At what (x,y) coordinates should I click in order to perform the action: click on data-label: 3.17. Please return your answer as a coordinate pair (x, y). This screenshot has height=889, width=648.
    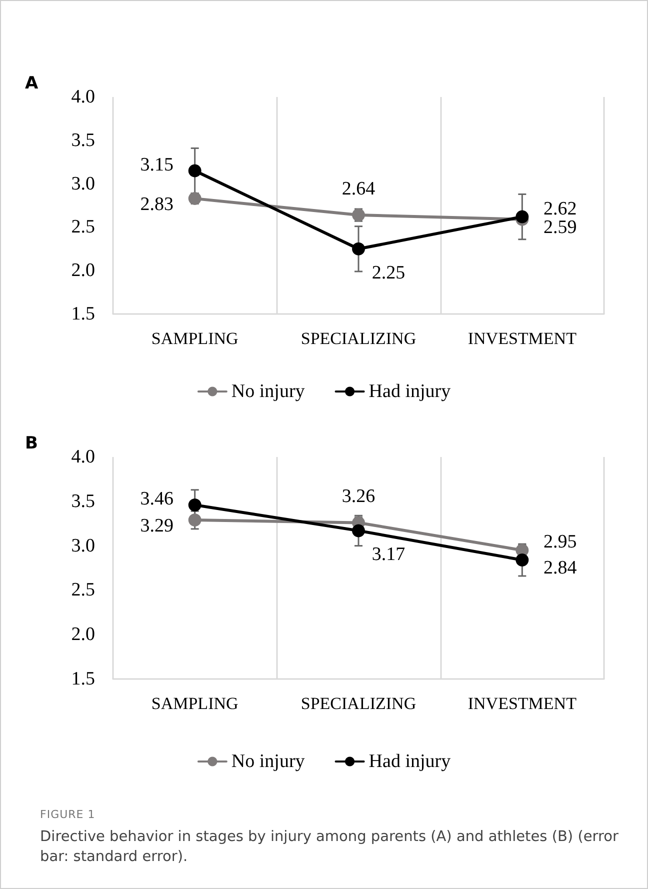
    Looking at the image, I should click on (389, 555).